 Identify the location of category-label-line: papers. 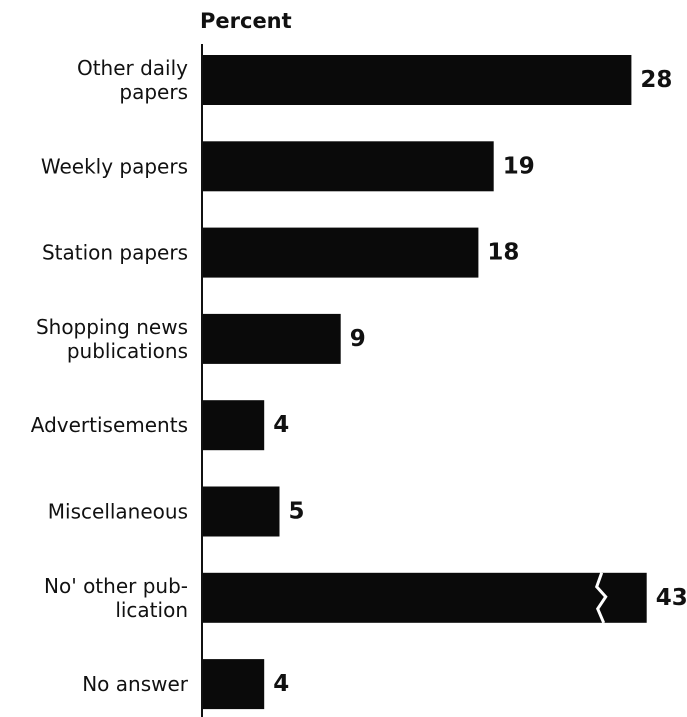
(153, 92).